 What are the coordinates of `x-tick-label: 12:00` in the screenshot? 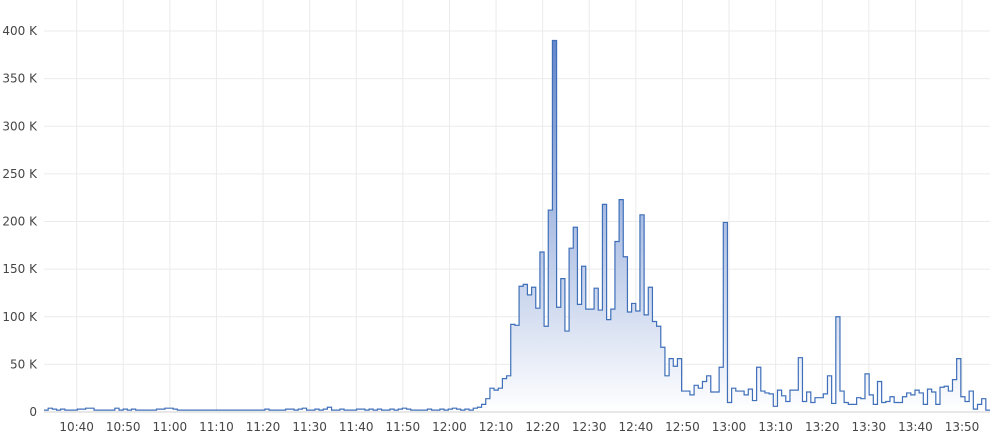 It's located at (449, 427).